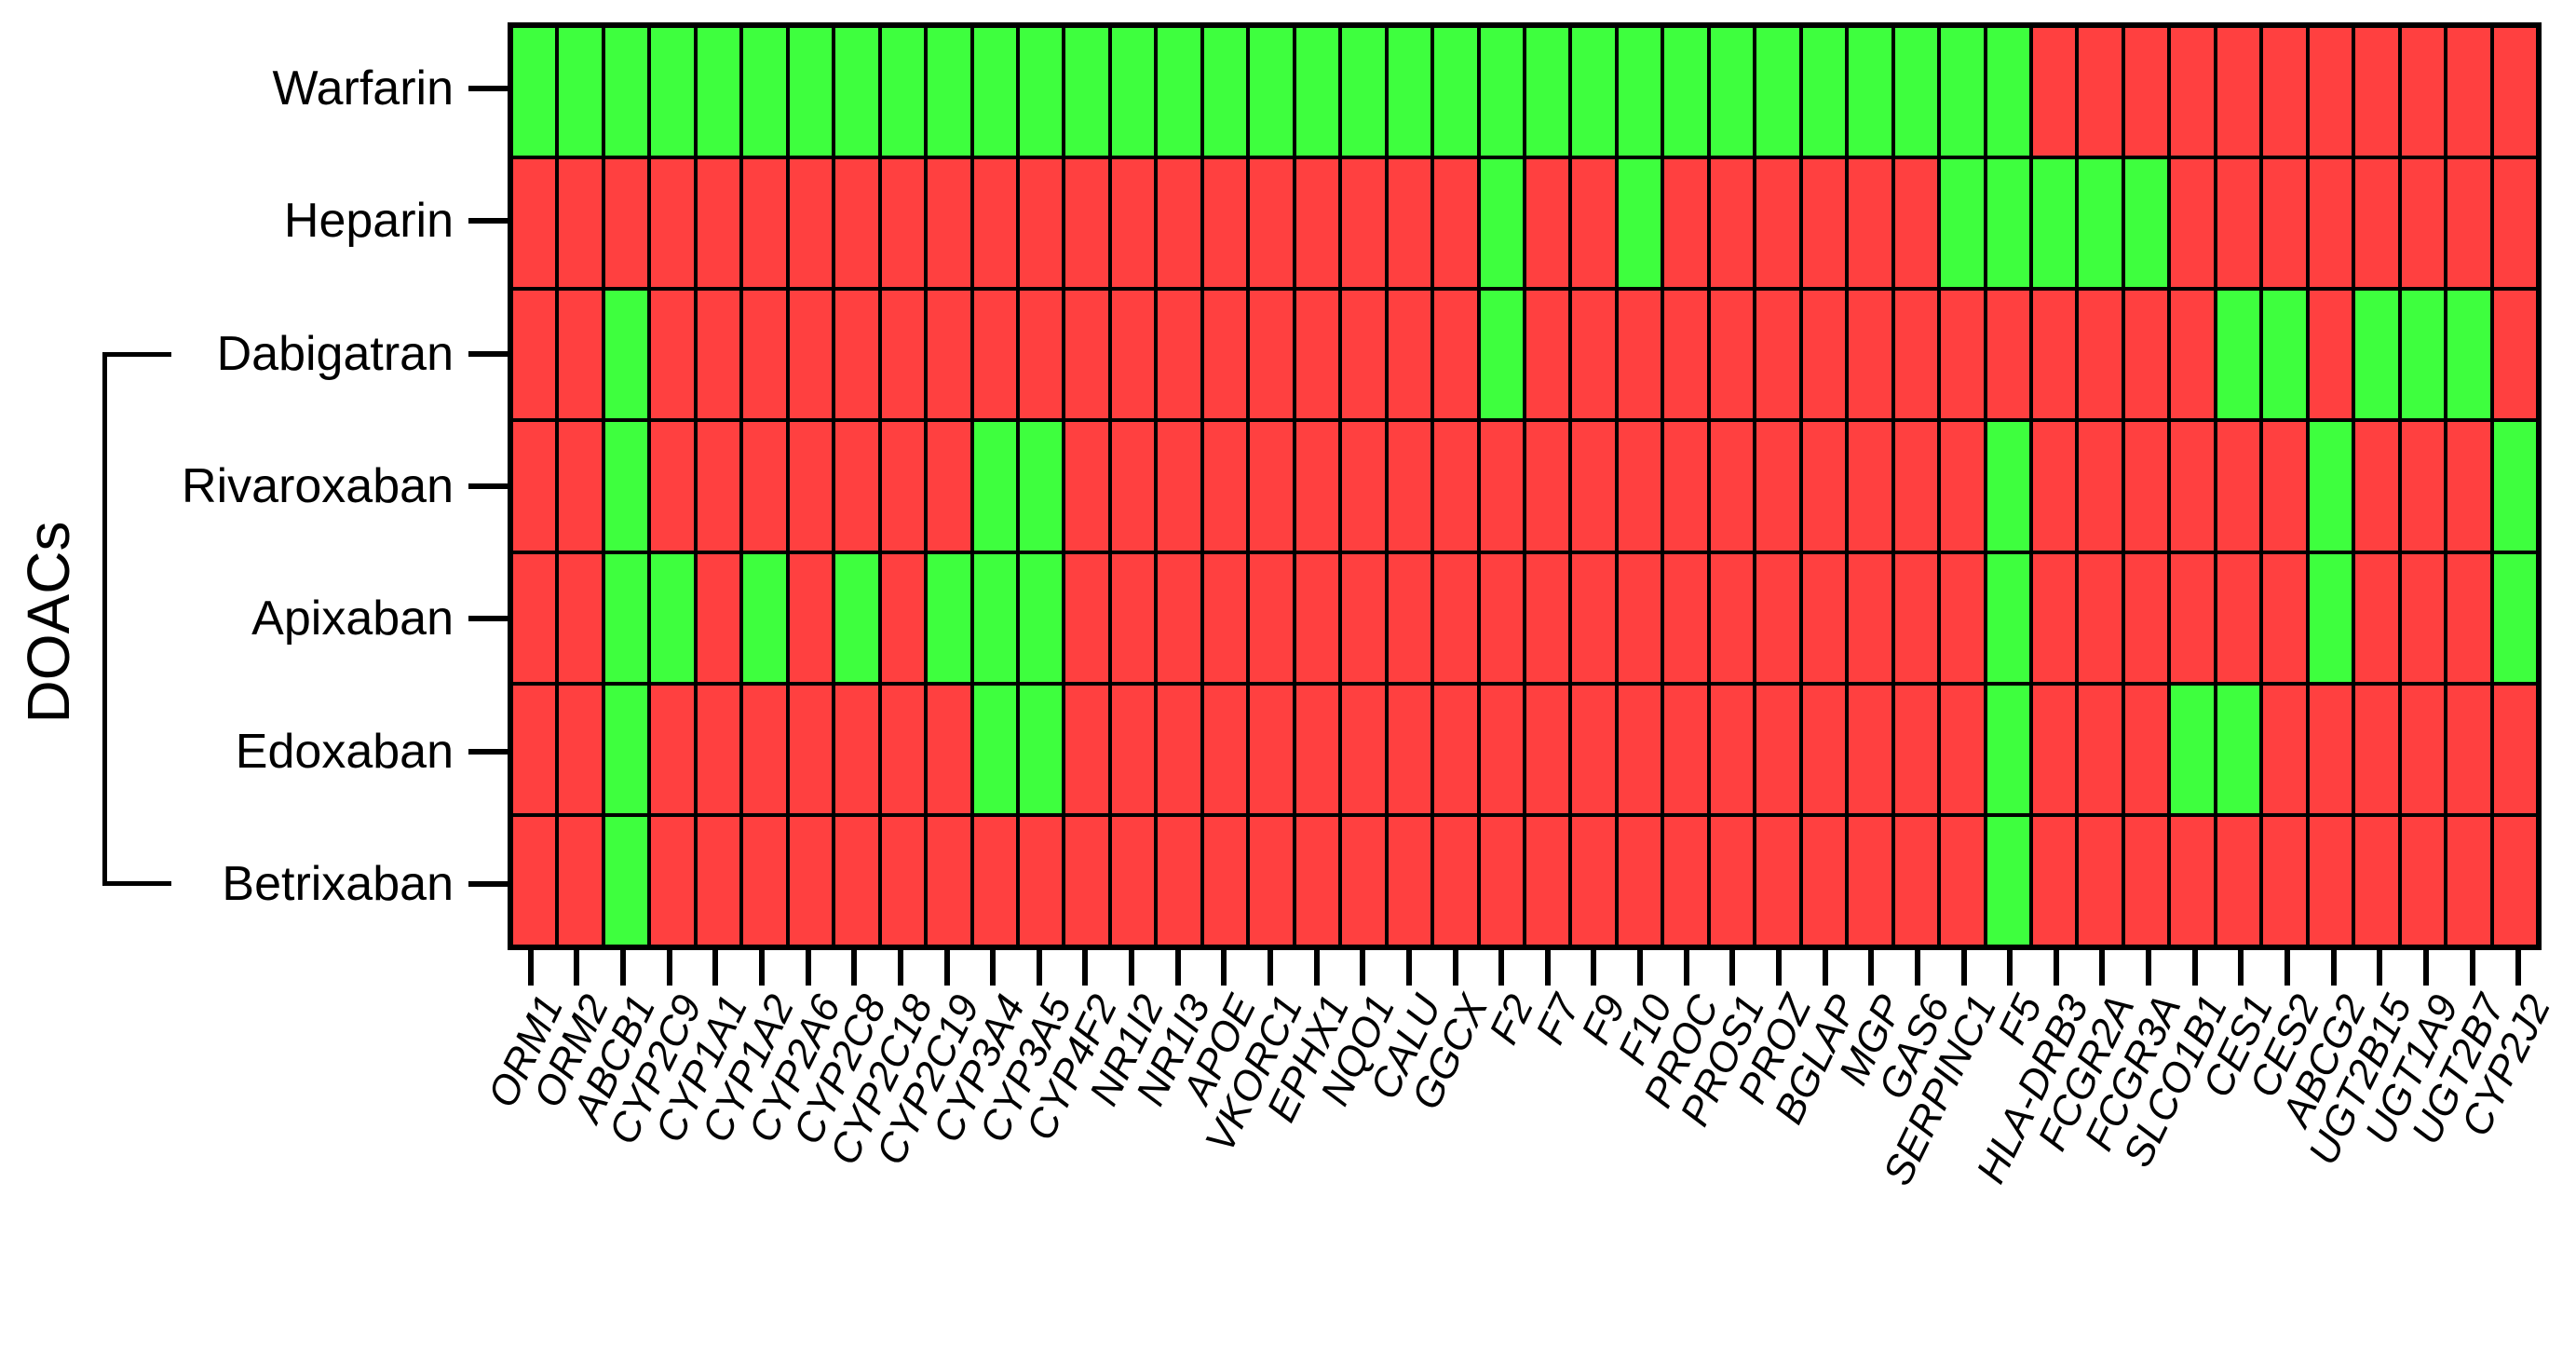  What do you see at coordinates (338, 883) in the screenshot?
I see `row-label-betrixaban: Betrixaban` at bounding box center [338, 883].